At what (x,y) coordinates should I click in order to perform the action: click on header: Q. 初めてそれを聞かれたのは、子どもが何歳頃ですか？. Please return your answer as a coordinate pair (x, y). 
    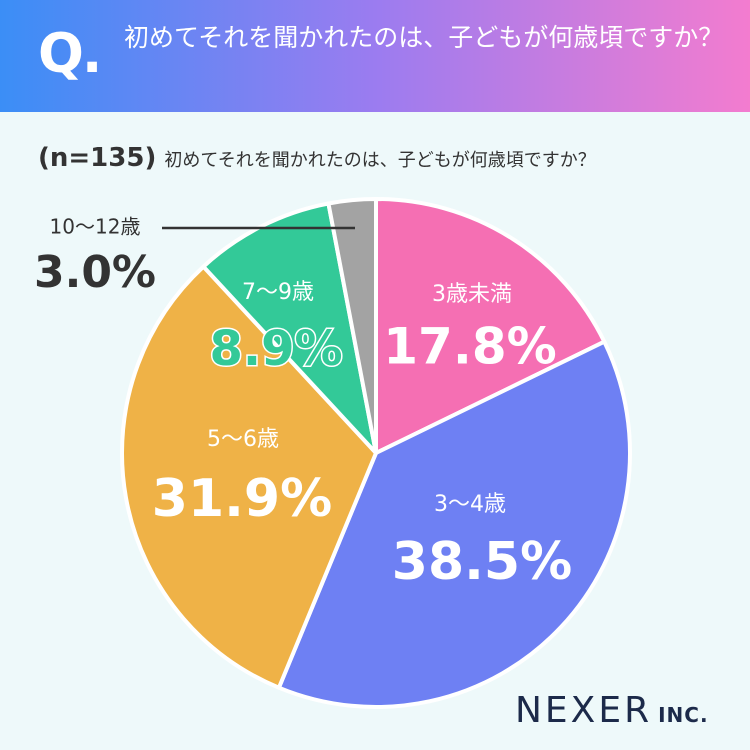
    Looking at the image, I should click on (375, 56).